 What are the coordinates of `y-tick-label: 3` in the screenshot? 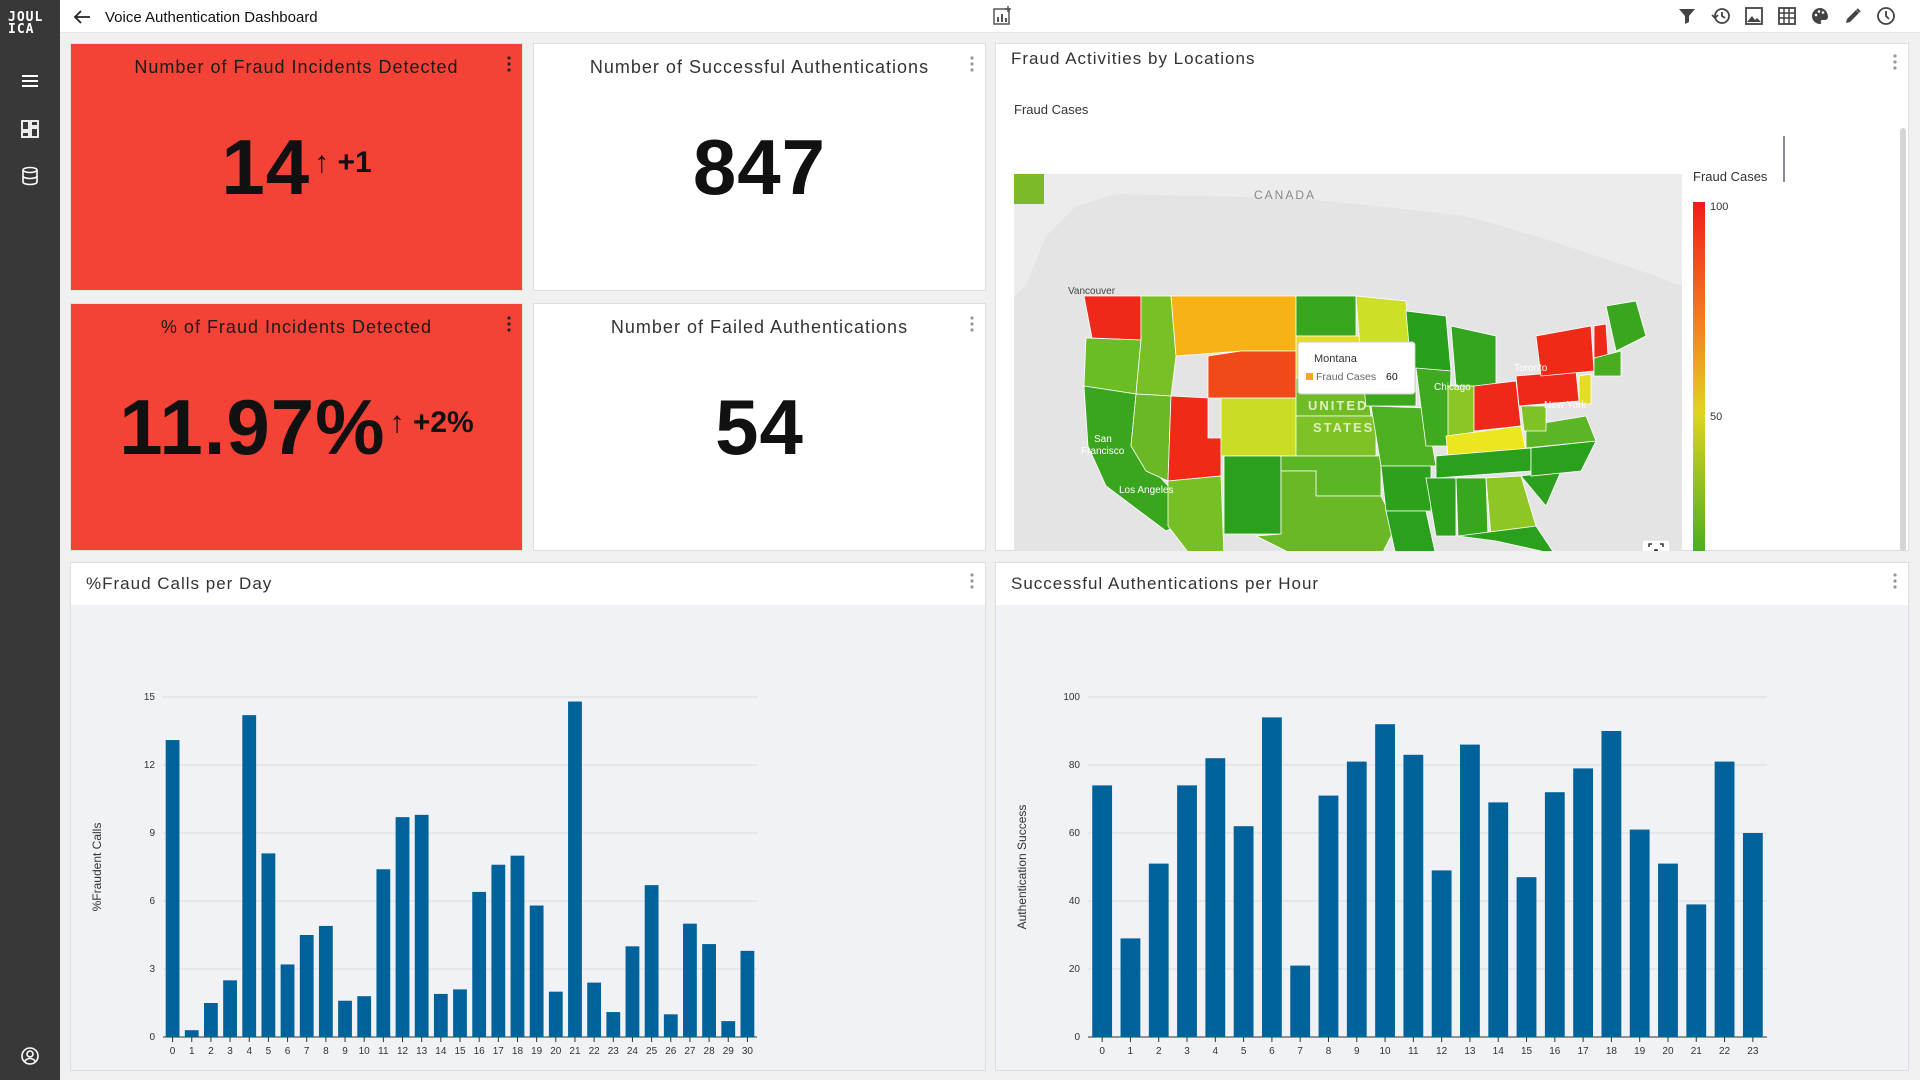 It's located at (152, 969).